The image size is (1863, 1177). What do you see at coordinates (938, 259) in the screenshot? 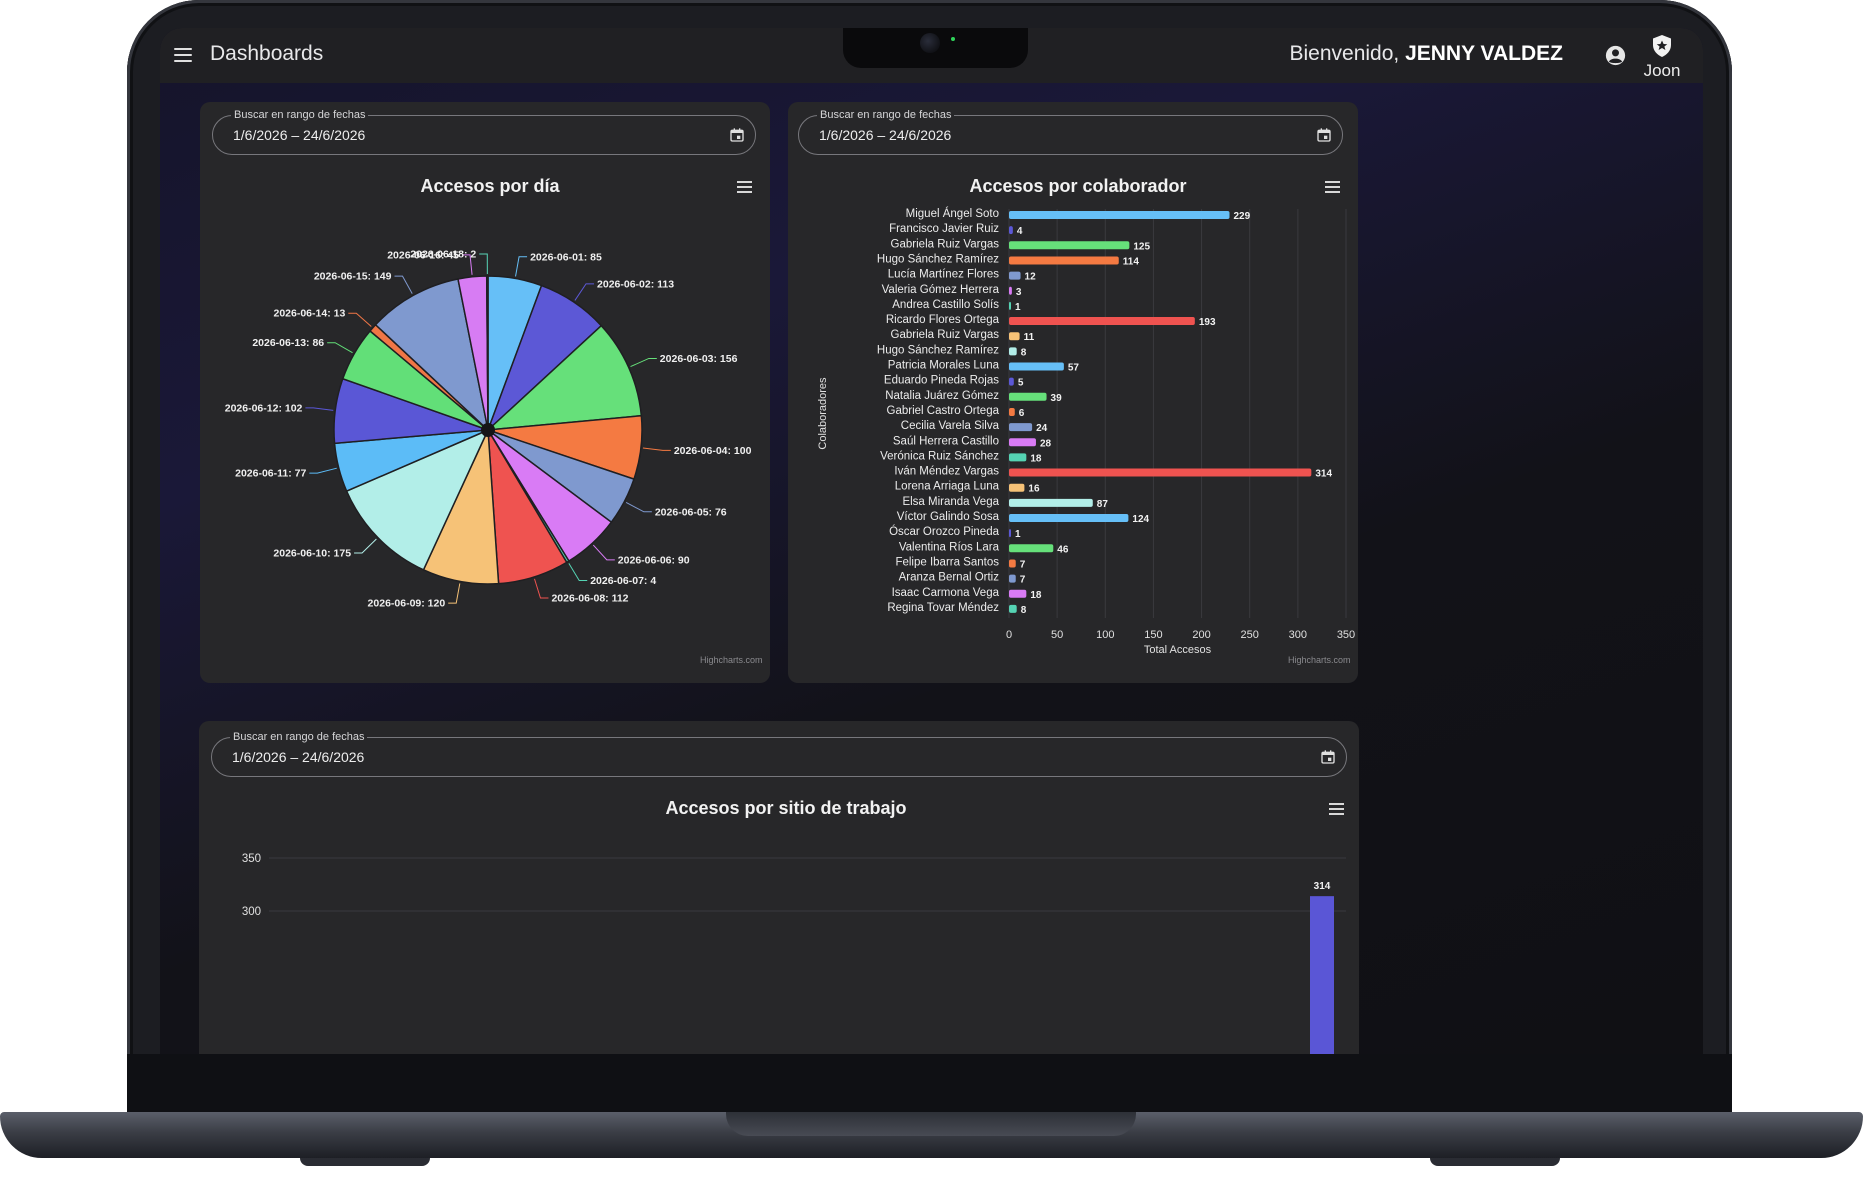
I see `bar-category-label: Hugo Sánchez Ramírez` at bounding box center [938, 259].